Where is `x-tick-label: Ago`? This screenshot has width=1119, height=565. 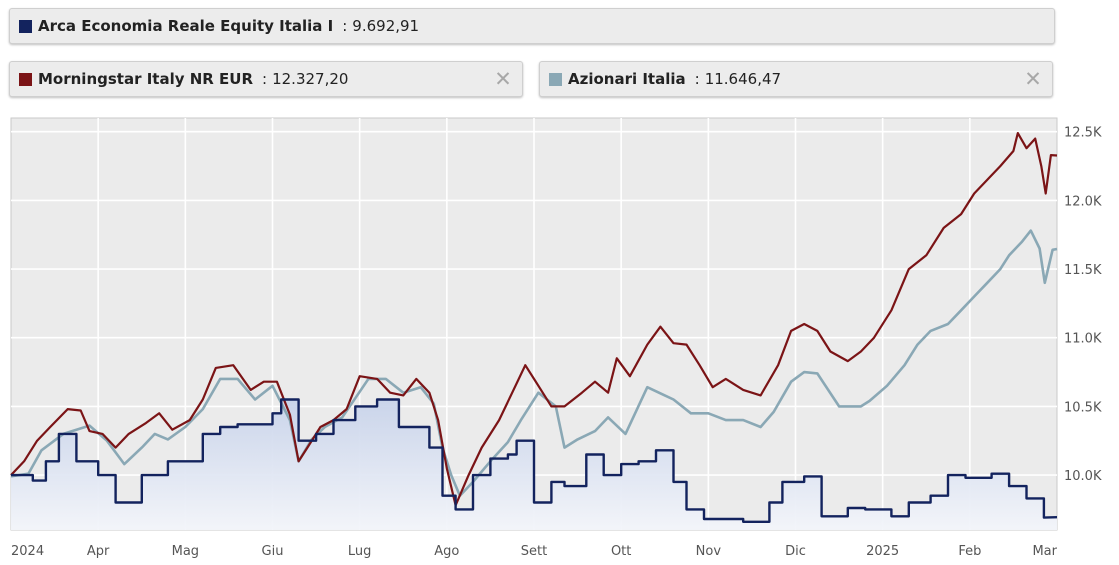
x-tick-label: Ago is located at coordinates (446, 551).